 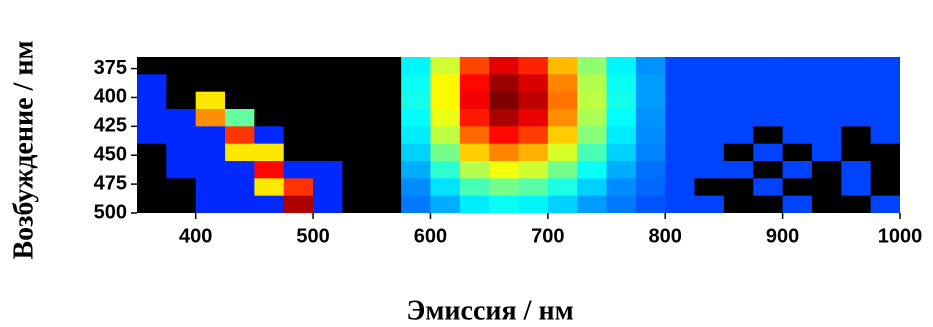 I want to click on x-tick-label: 500, so click(x=312, y=236).